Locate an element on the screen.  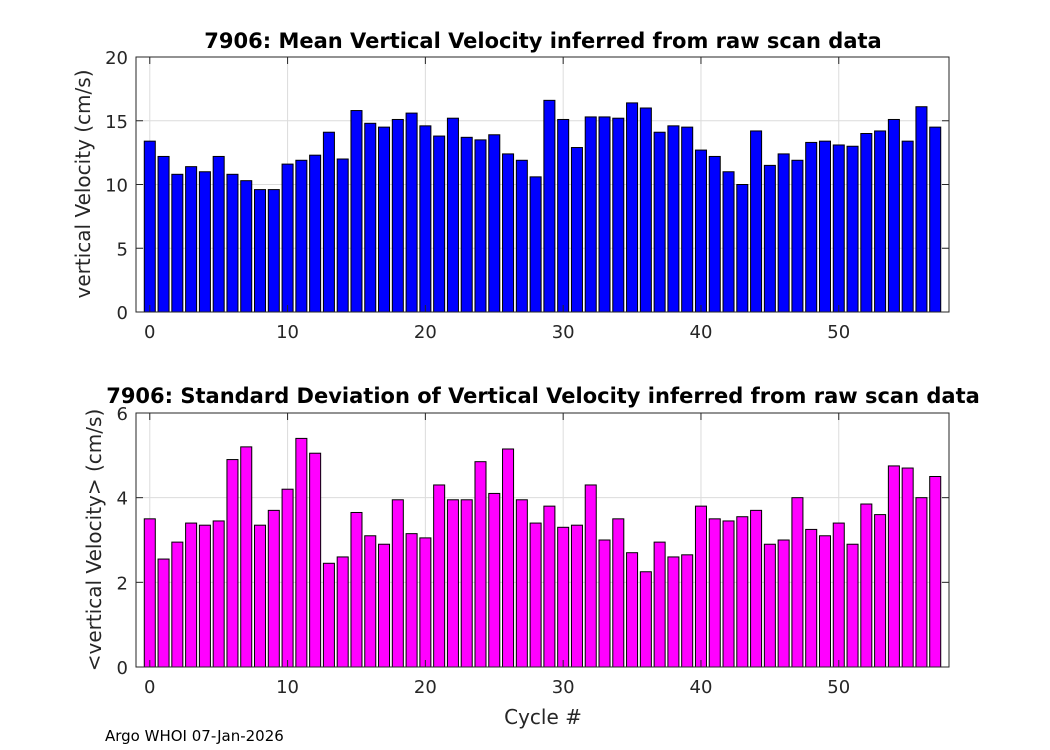
mean-x-tick-label: 40 is located at coordinates (701, 332).